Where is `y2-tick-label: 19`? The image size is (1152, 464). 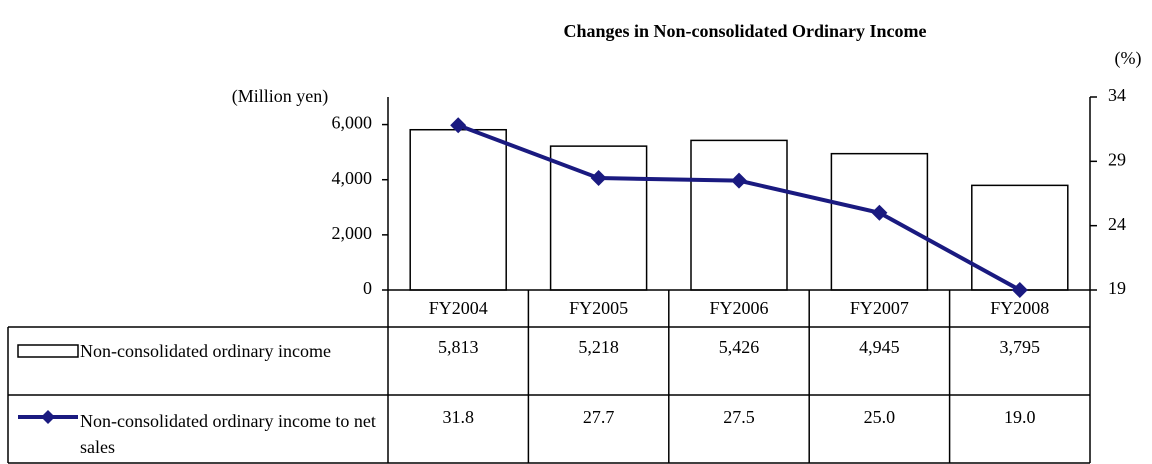
y2-tick-label: 19 is located at coordinates (1117, 288).